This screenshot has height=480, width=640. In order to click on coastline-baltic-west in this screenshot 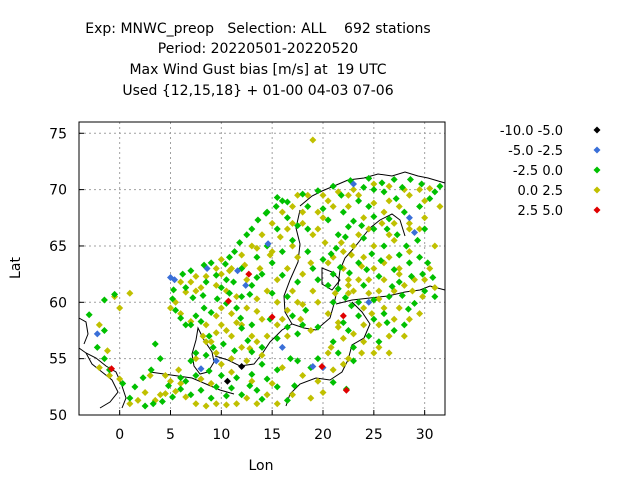, I will do `click(253, 345)`.